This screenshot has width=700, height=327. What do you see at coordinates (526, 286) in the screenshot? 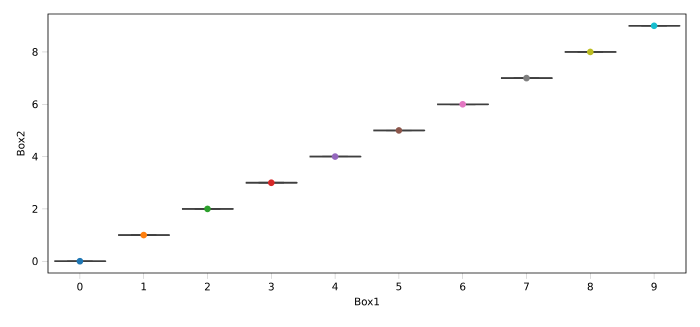
I see `x-tick-label: 7` at bounding box center [526, 286].